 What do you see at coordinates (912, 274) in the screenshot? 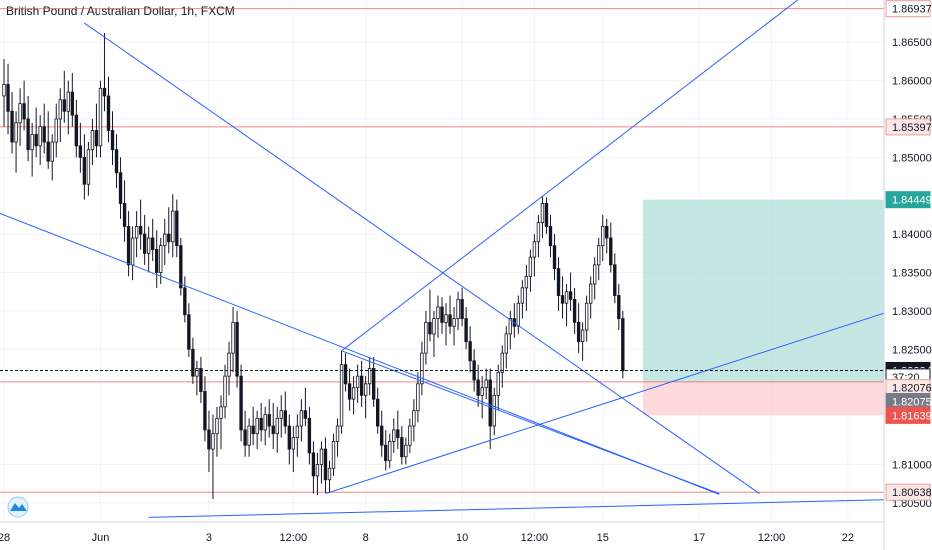
I see `price-tick-label: 1.83500` at bounding box center [912, 274].